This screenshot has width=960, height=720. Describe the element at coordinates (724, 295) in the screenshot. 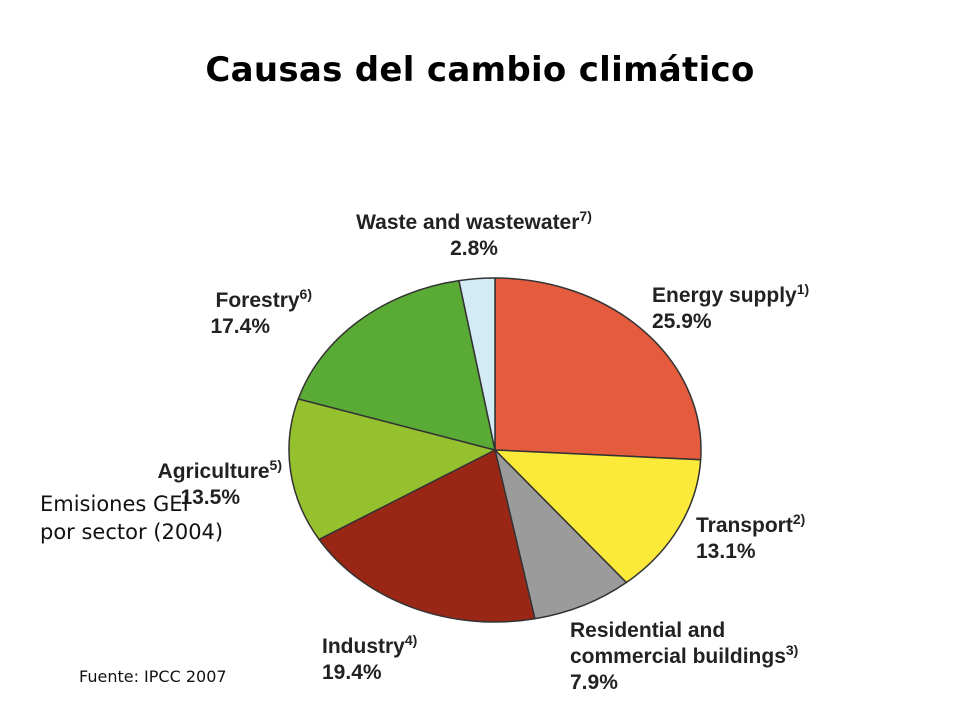

I see `slice-name-line: Energy supply` at that location.